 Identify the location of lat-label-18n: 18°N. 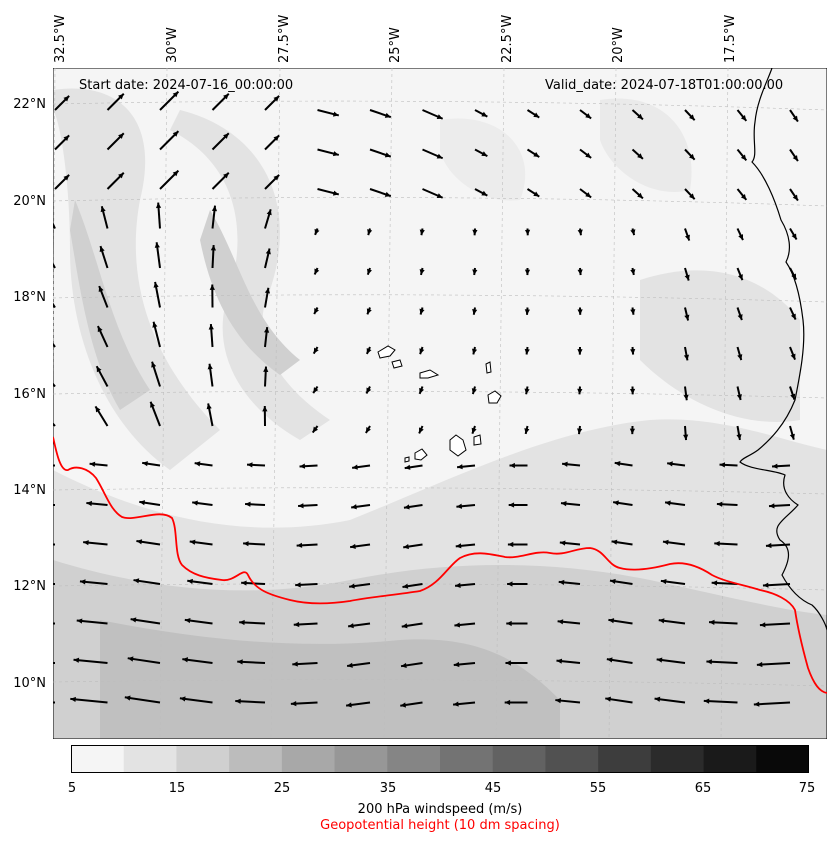
(29, 297).